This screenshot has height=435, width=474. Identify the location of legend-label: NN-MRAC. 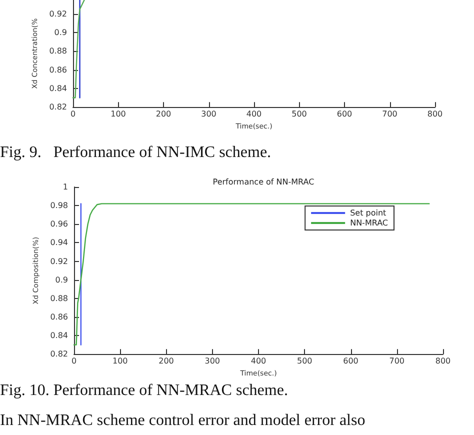
(369, 223).